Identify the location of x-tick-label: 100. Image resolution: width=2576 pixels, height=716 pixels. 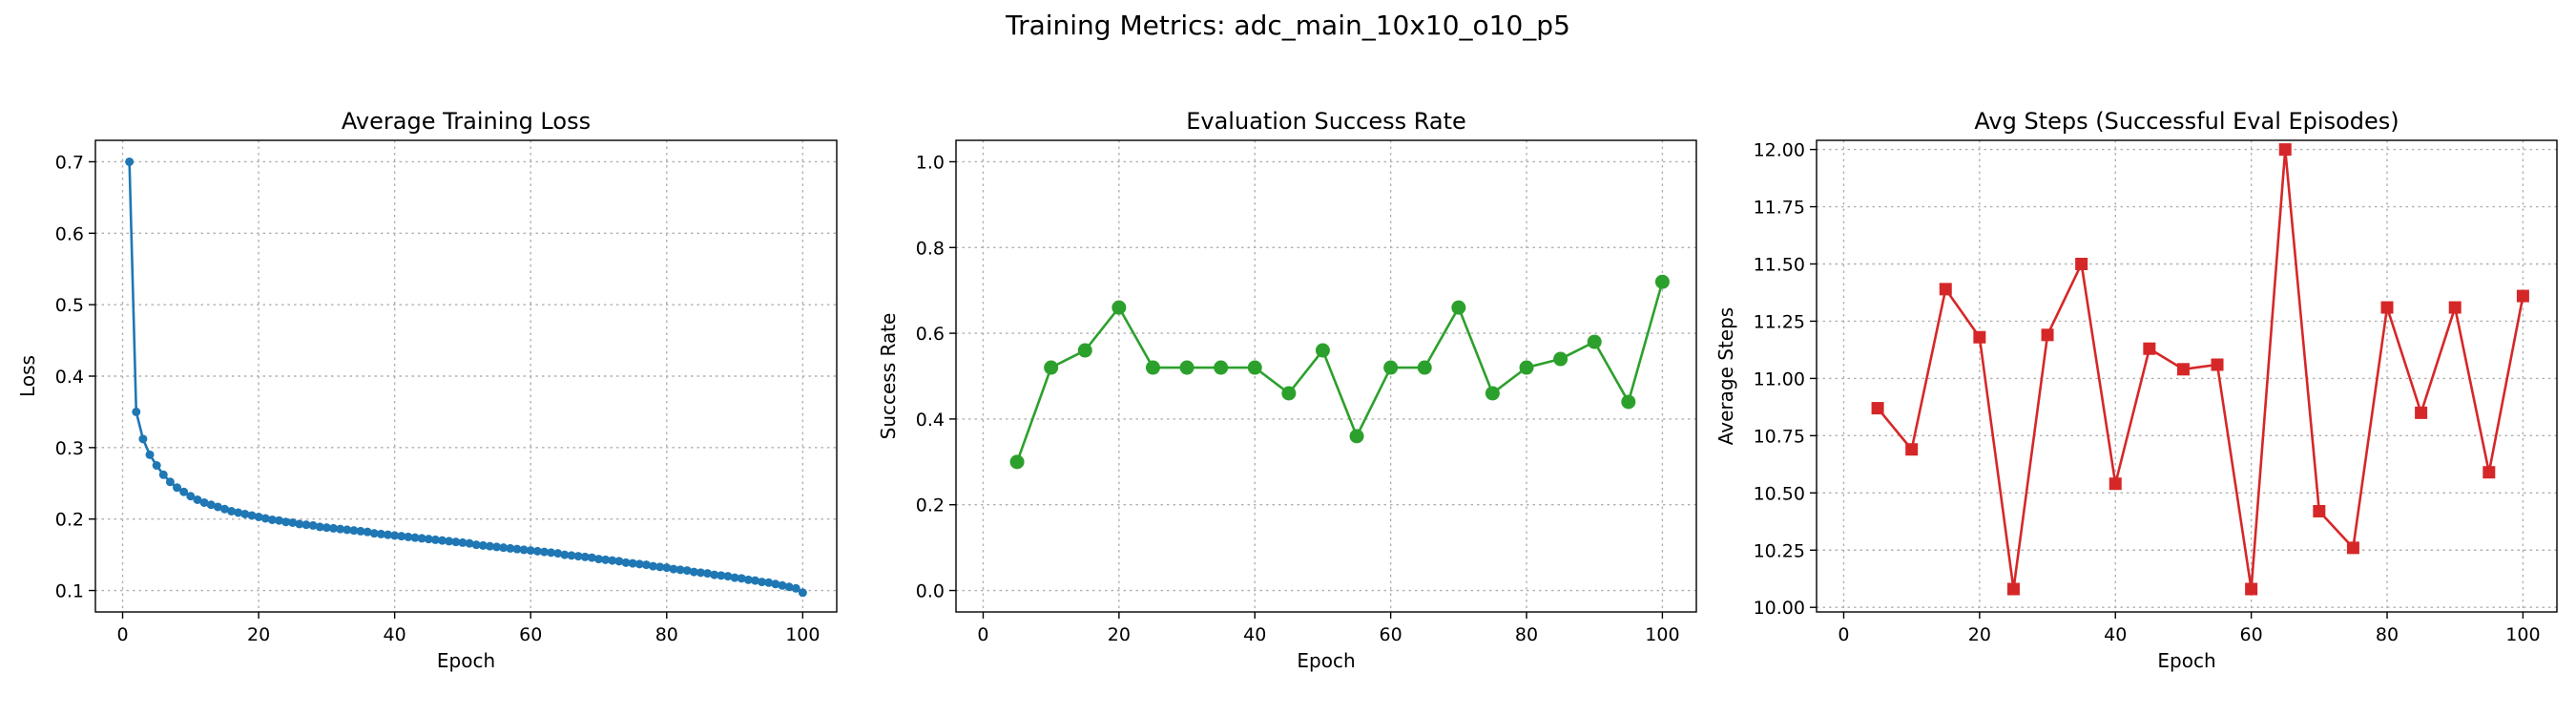
(1662, 634).